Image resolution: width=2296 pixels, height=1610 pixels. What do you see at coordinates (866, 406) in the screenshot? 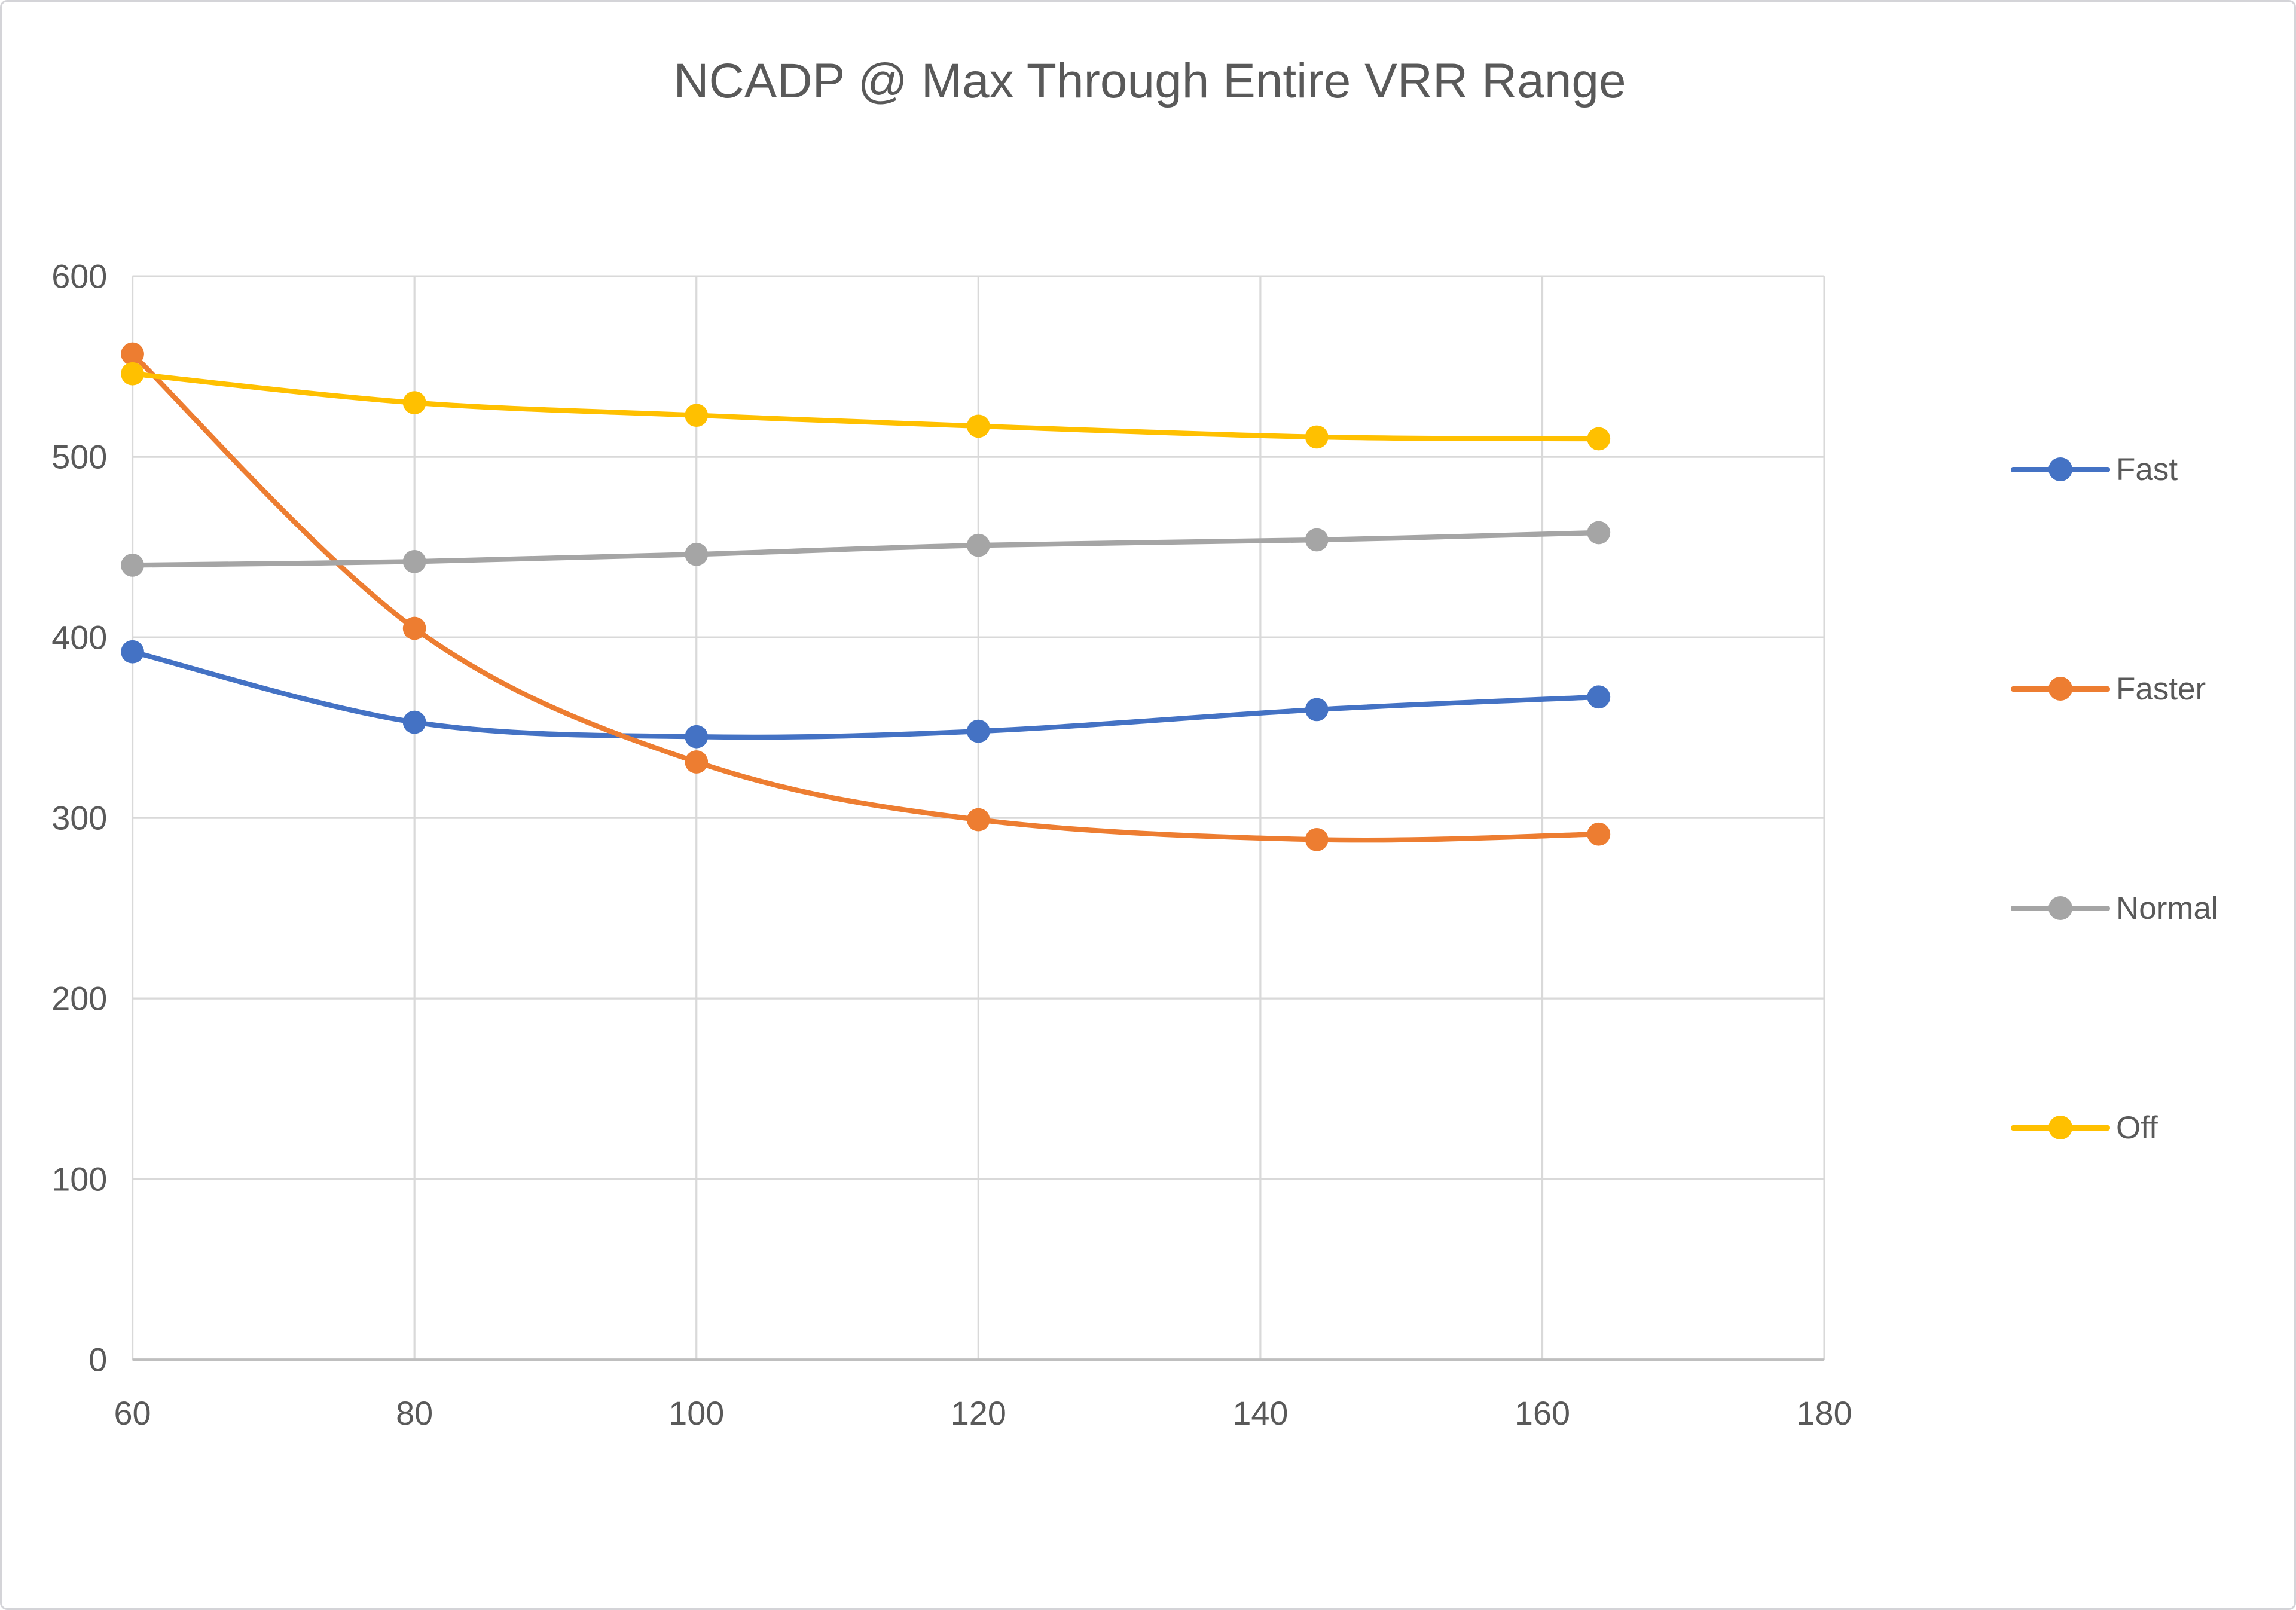
I see `series-line-off` at bounding box center [866, 406].